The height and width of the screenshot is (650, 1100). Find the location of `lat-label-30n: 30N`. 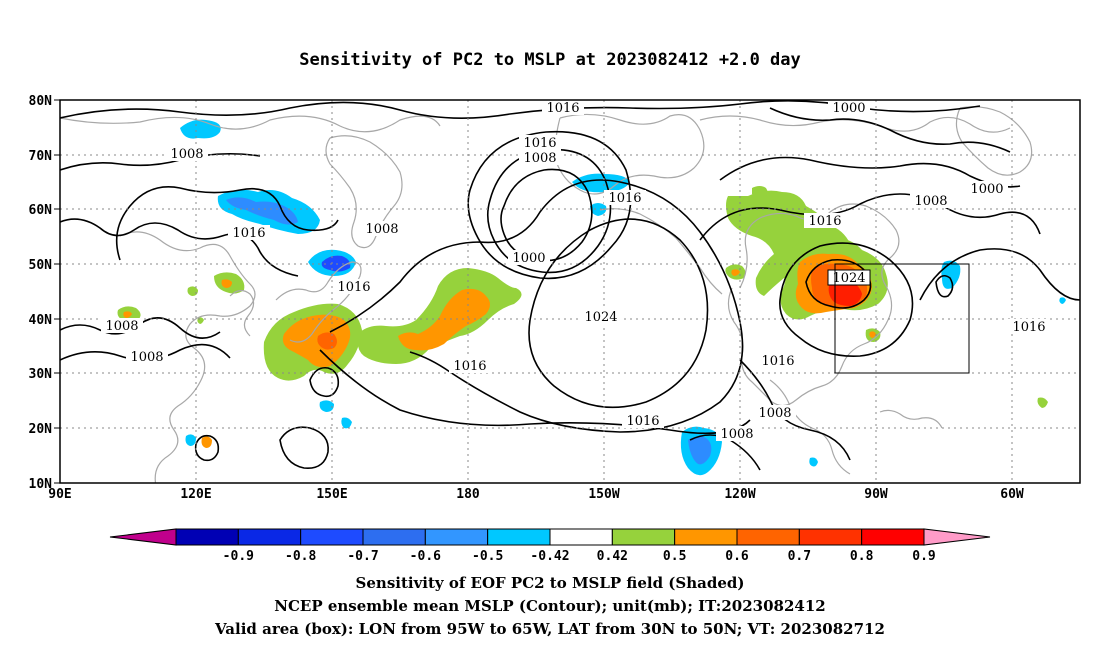

lat-label-30n: 30N is located at coordinates (41, 374).